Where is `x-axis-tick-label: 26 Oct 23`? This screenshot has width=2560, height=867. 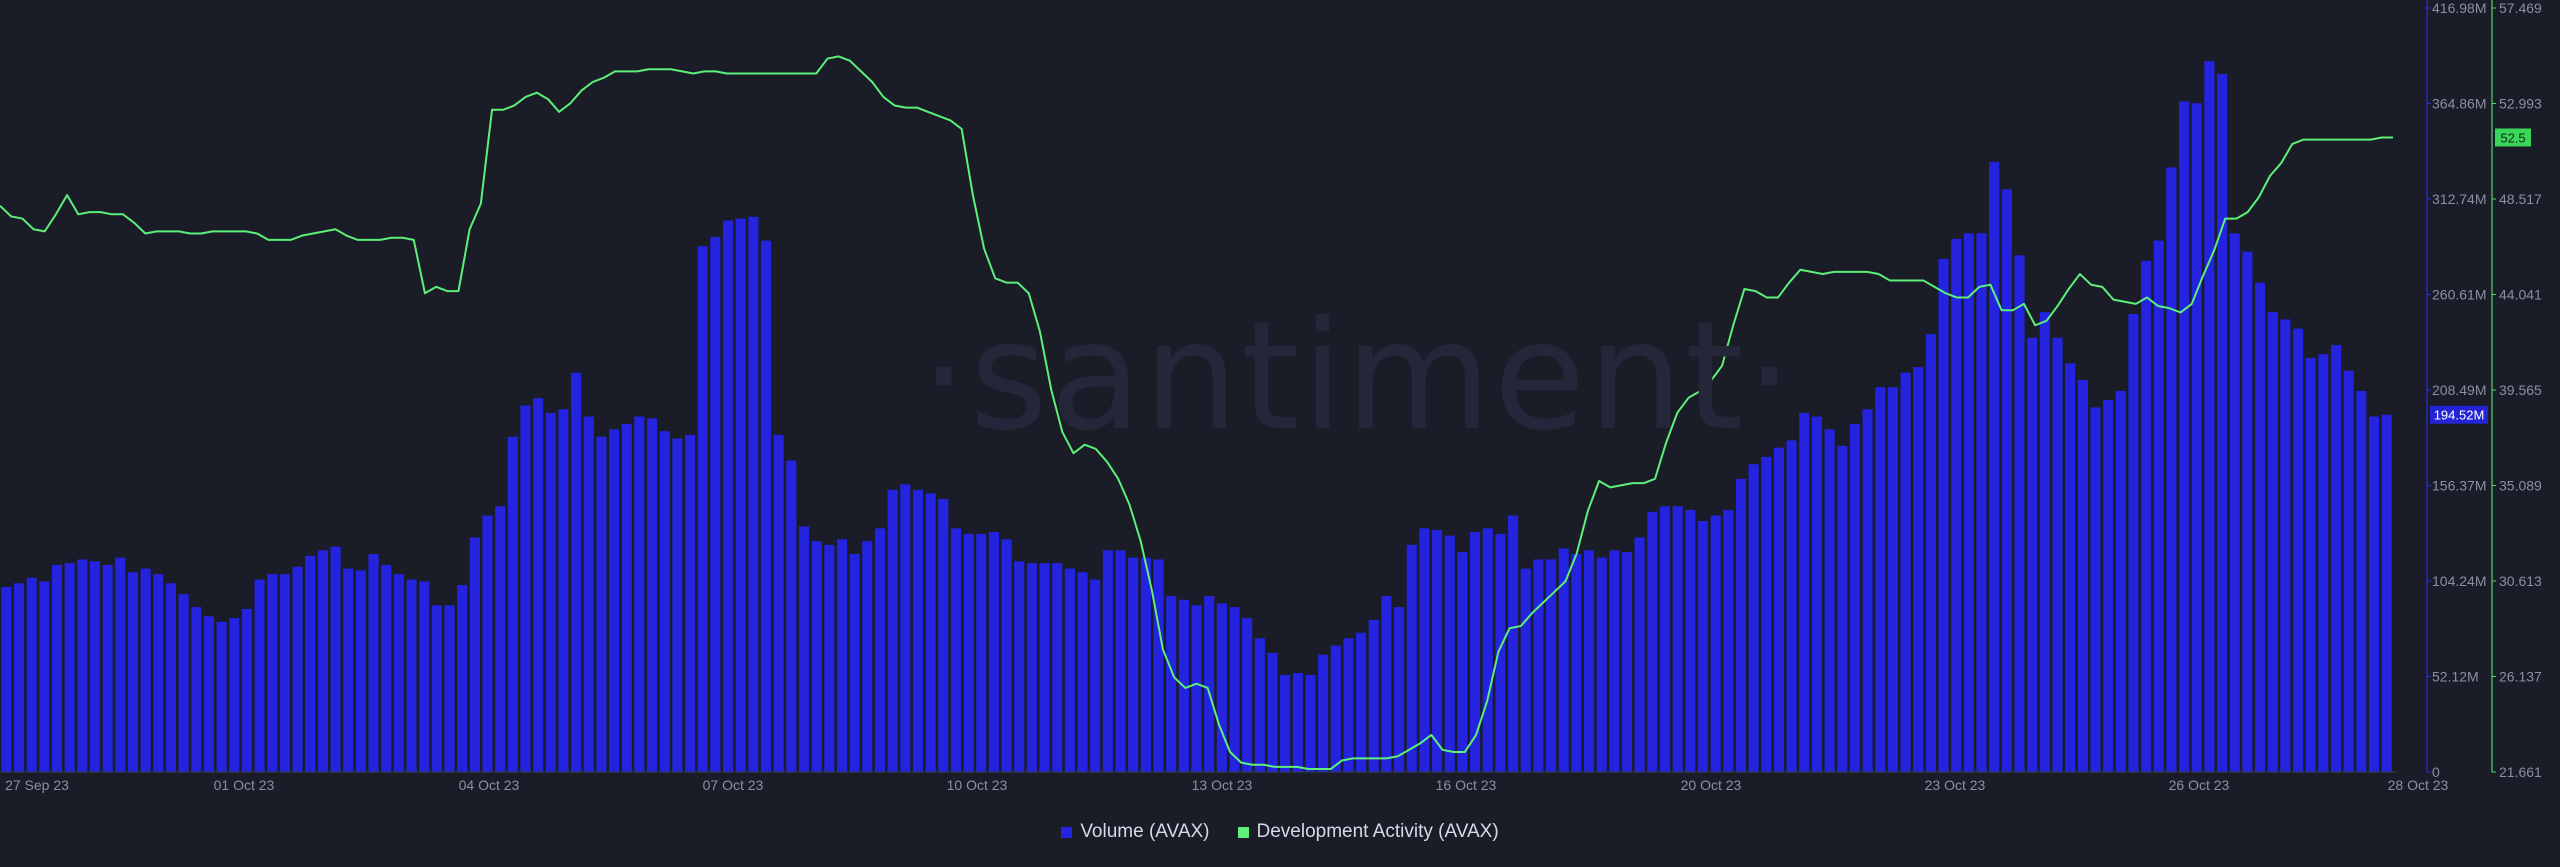
x-axis-tick-label: 26 Oct 23 is located at coordinates (2199, 785).